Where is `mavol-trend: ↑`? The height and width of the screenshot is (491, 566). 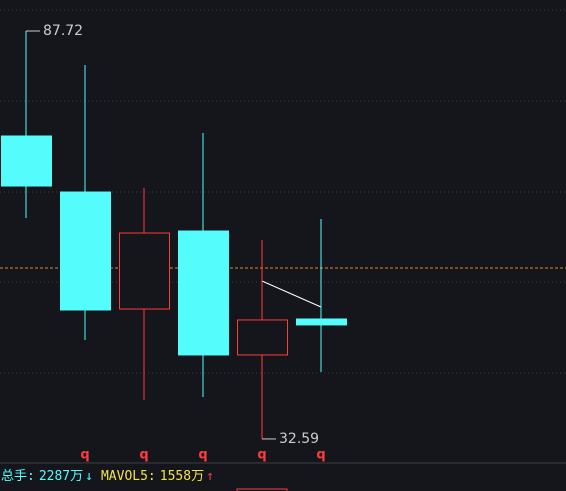 mavol-trend: ↑ is located at coordinates (210, 476).